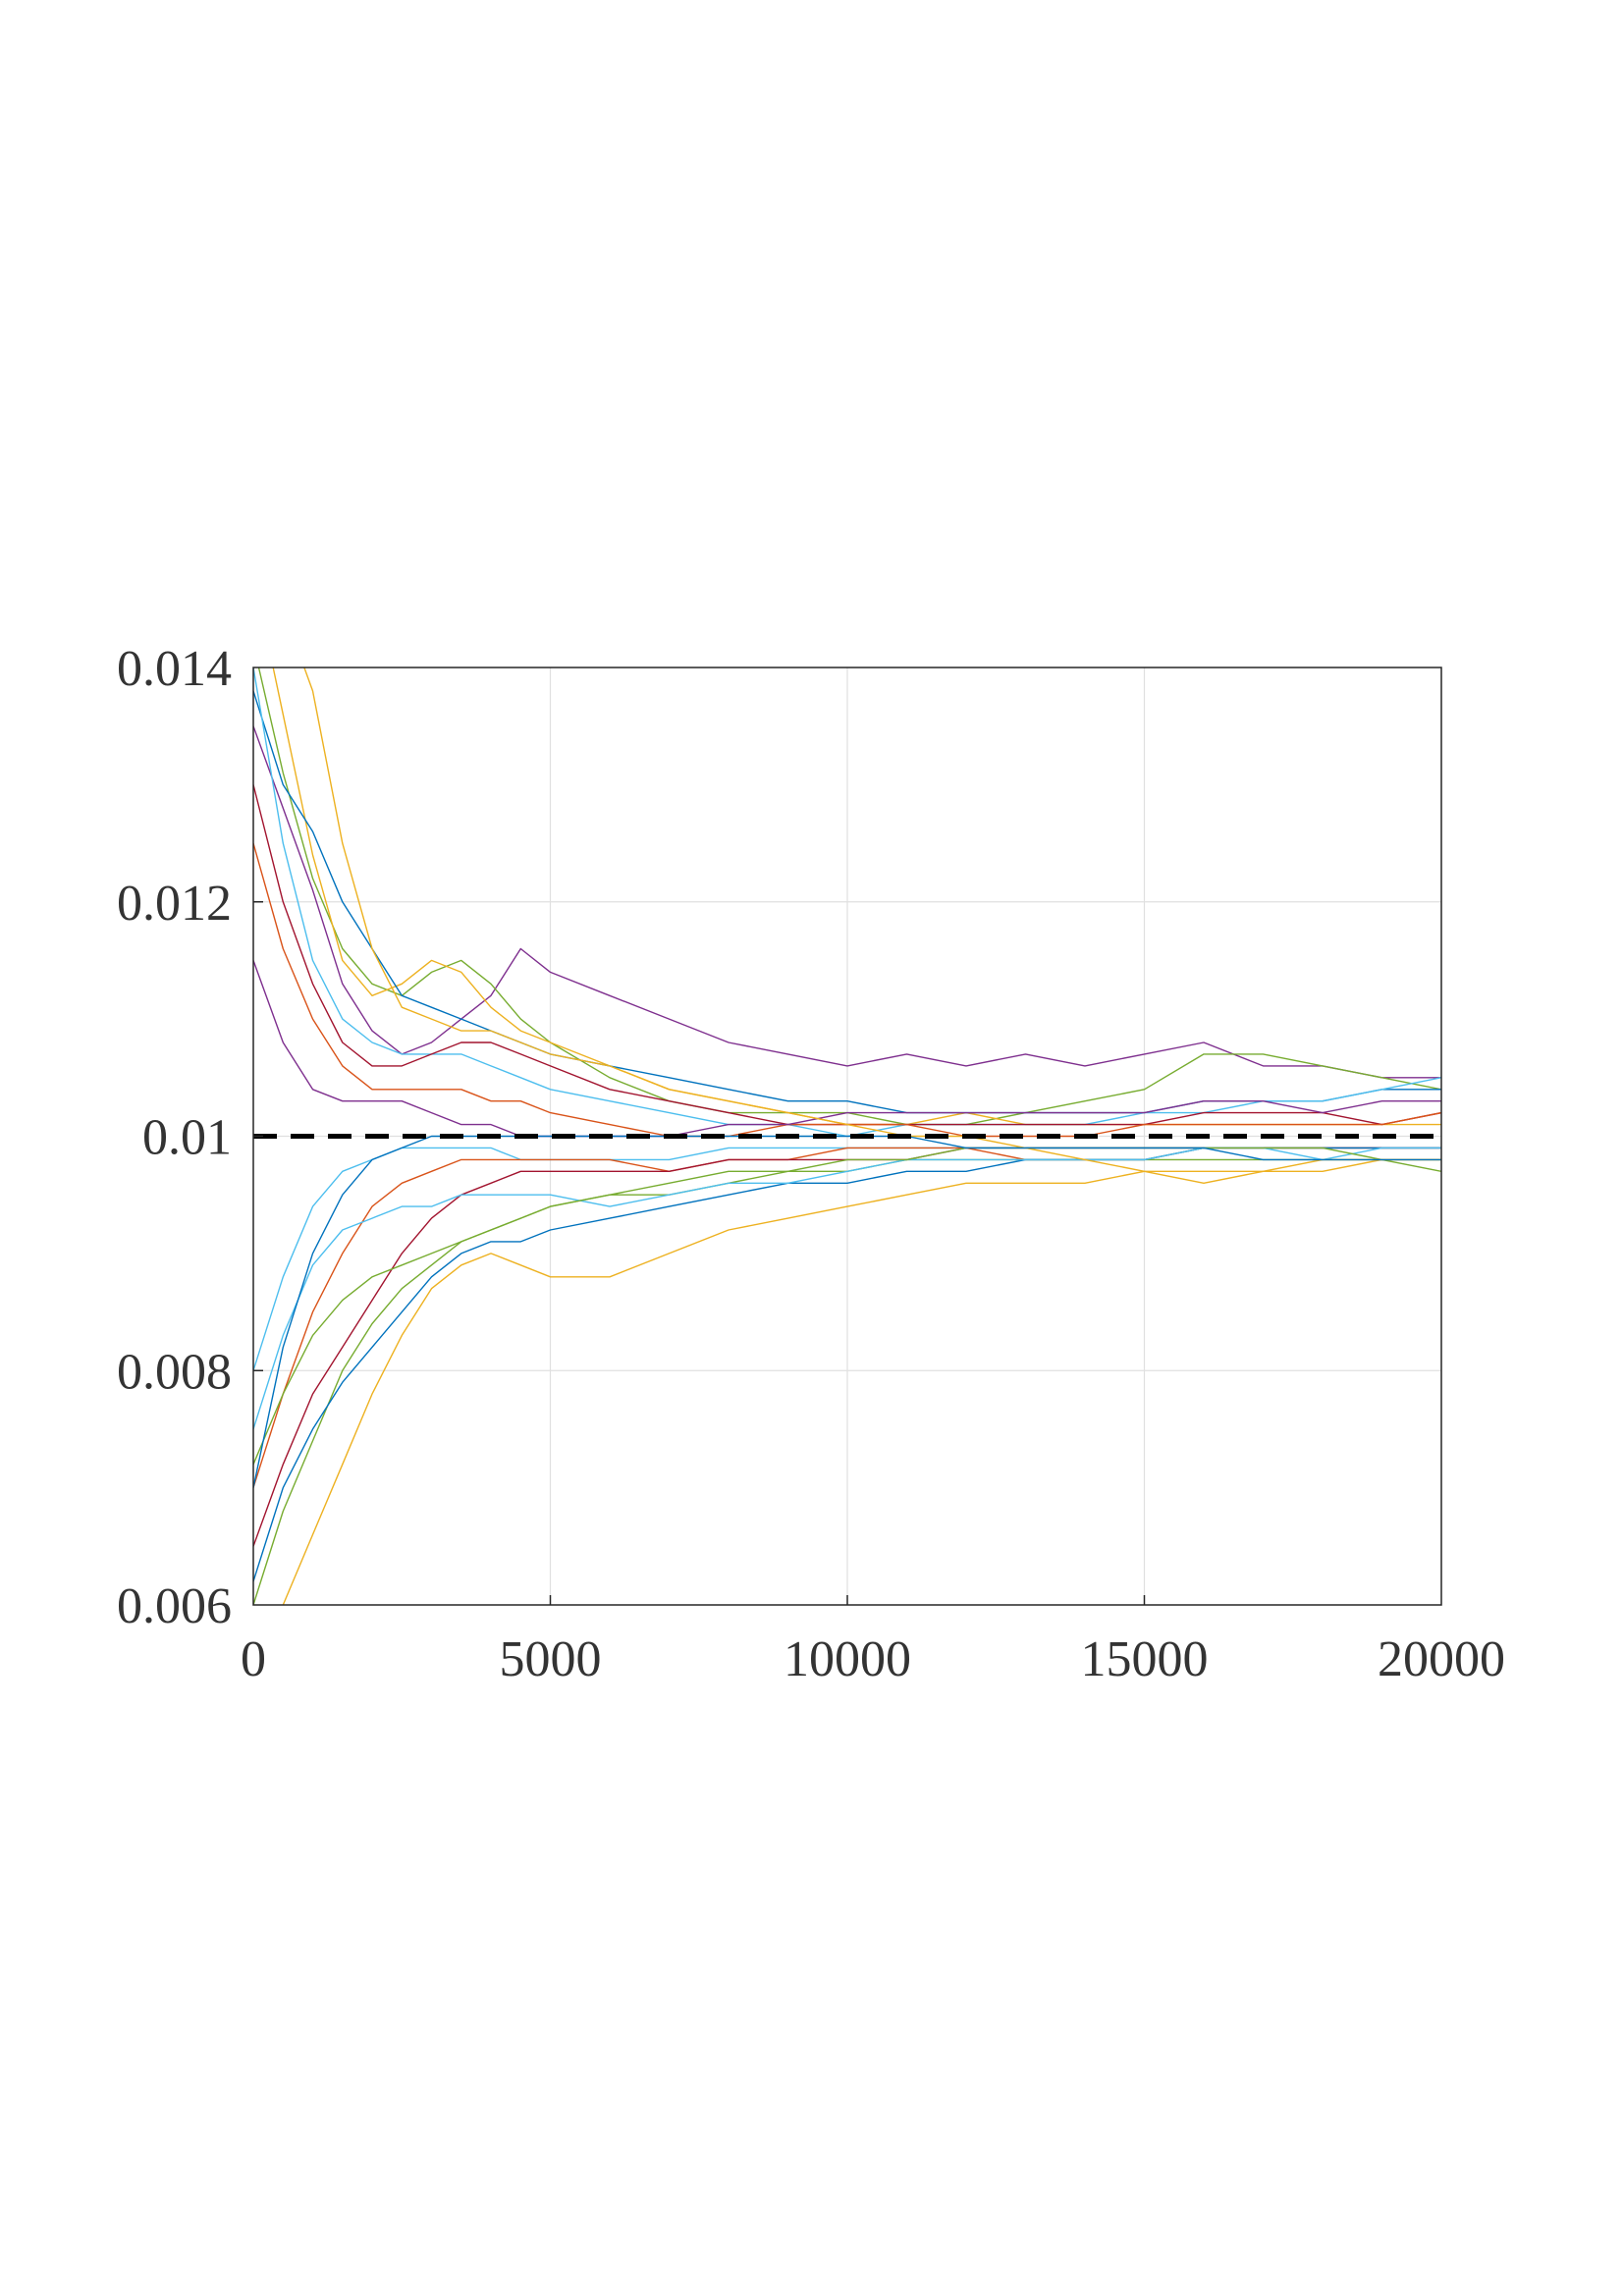 The image size is (1623, 2296). I want to click on y-tick-label: 0.014, so click(174, 669).